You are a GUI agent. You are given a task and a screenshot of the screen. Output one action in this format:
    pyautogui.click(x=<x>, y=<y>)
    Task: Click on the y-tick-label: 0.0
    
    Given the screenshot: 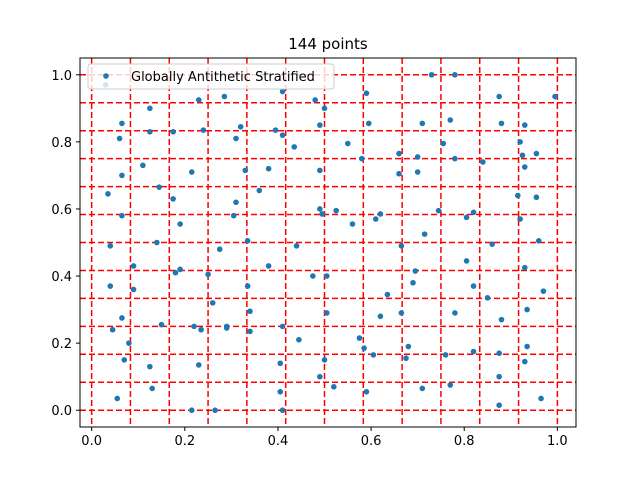 What is the action you would take?
    pyautogui.click(x=61, y=411)
    